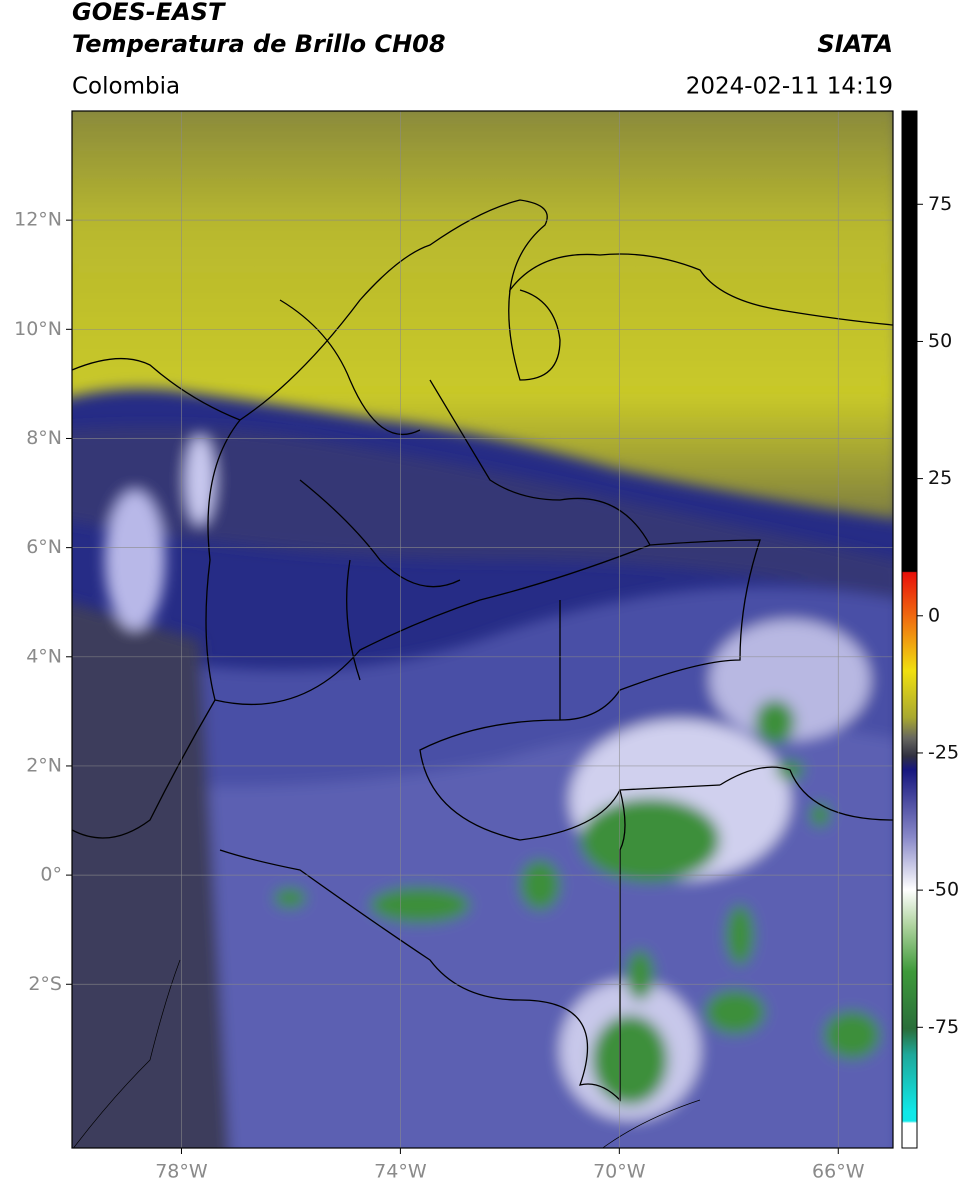 Image resolution: width=966 pixels, height=1190 pixels. Describe the element at coordinates (940, 204) in the screenshot. I see `colorbar-tick-label: 75` at that location.